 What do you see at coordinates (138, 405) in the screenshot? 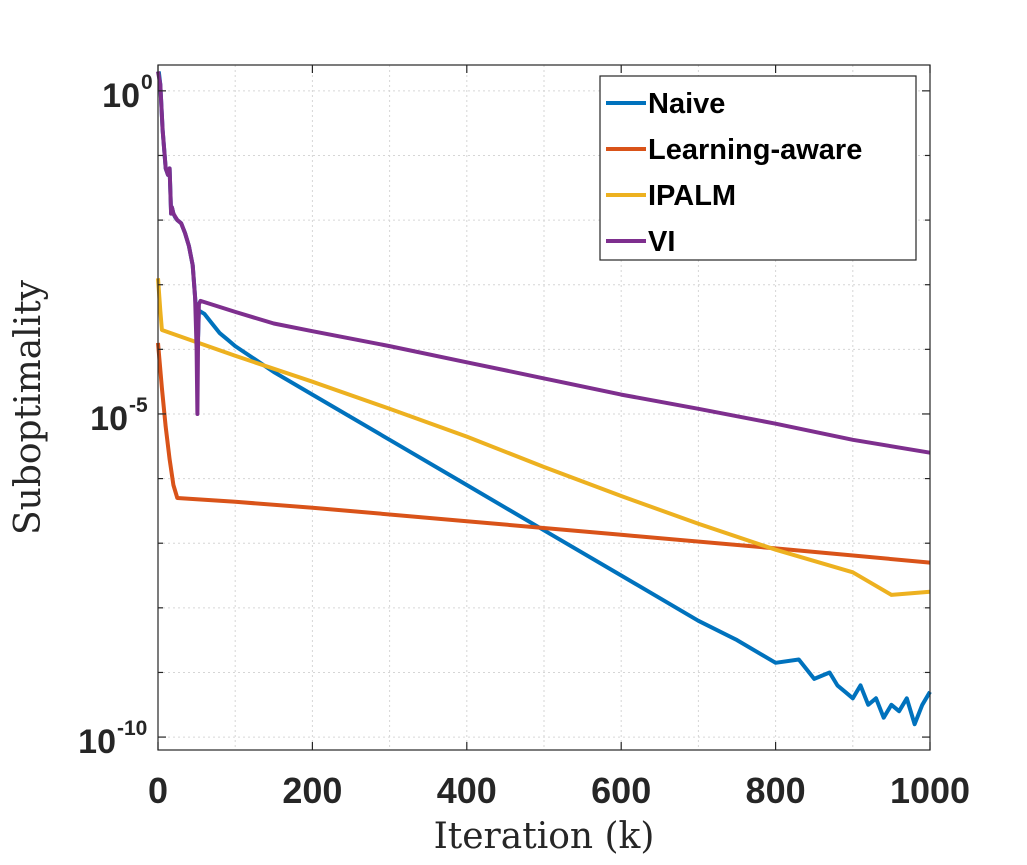
I see `y-tick-label-exponent: -5` at bounding box center [138, 405].